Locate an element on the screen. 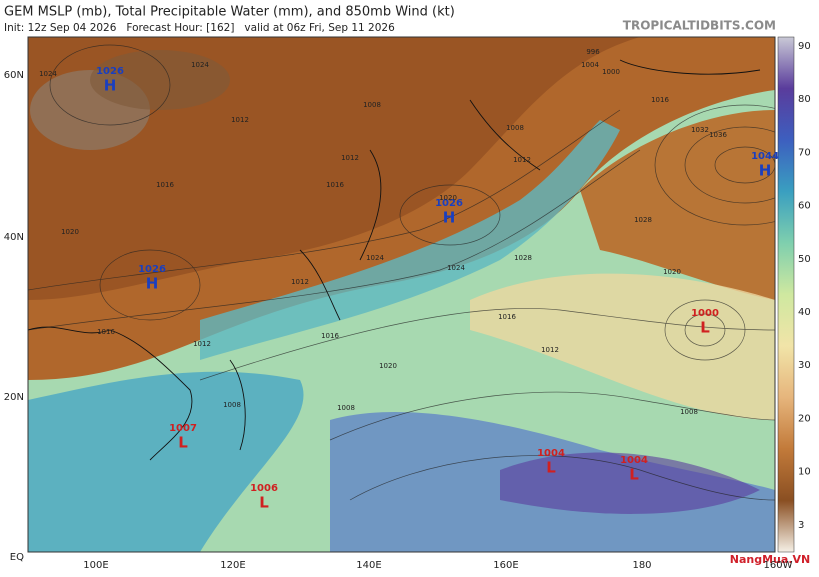 The width and height of the screenshot is (819, 577). colorbar-tick: 60 is located at coordinates (804, 206).